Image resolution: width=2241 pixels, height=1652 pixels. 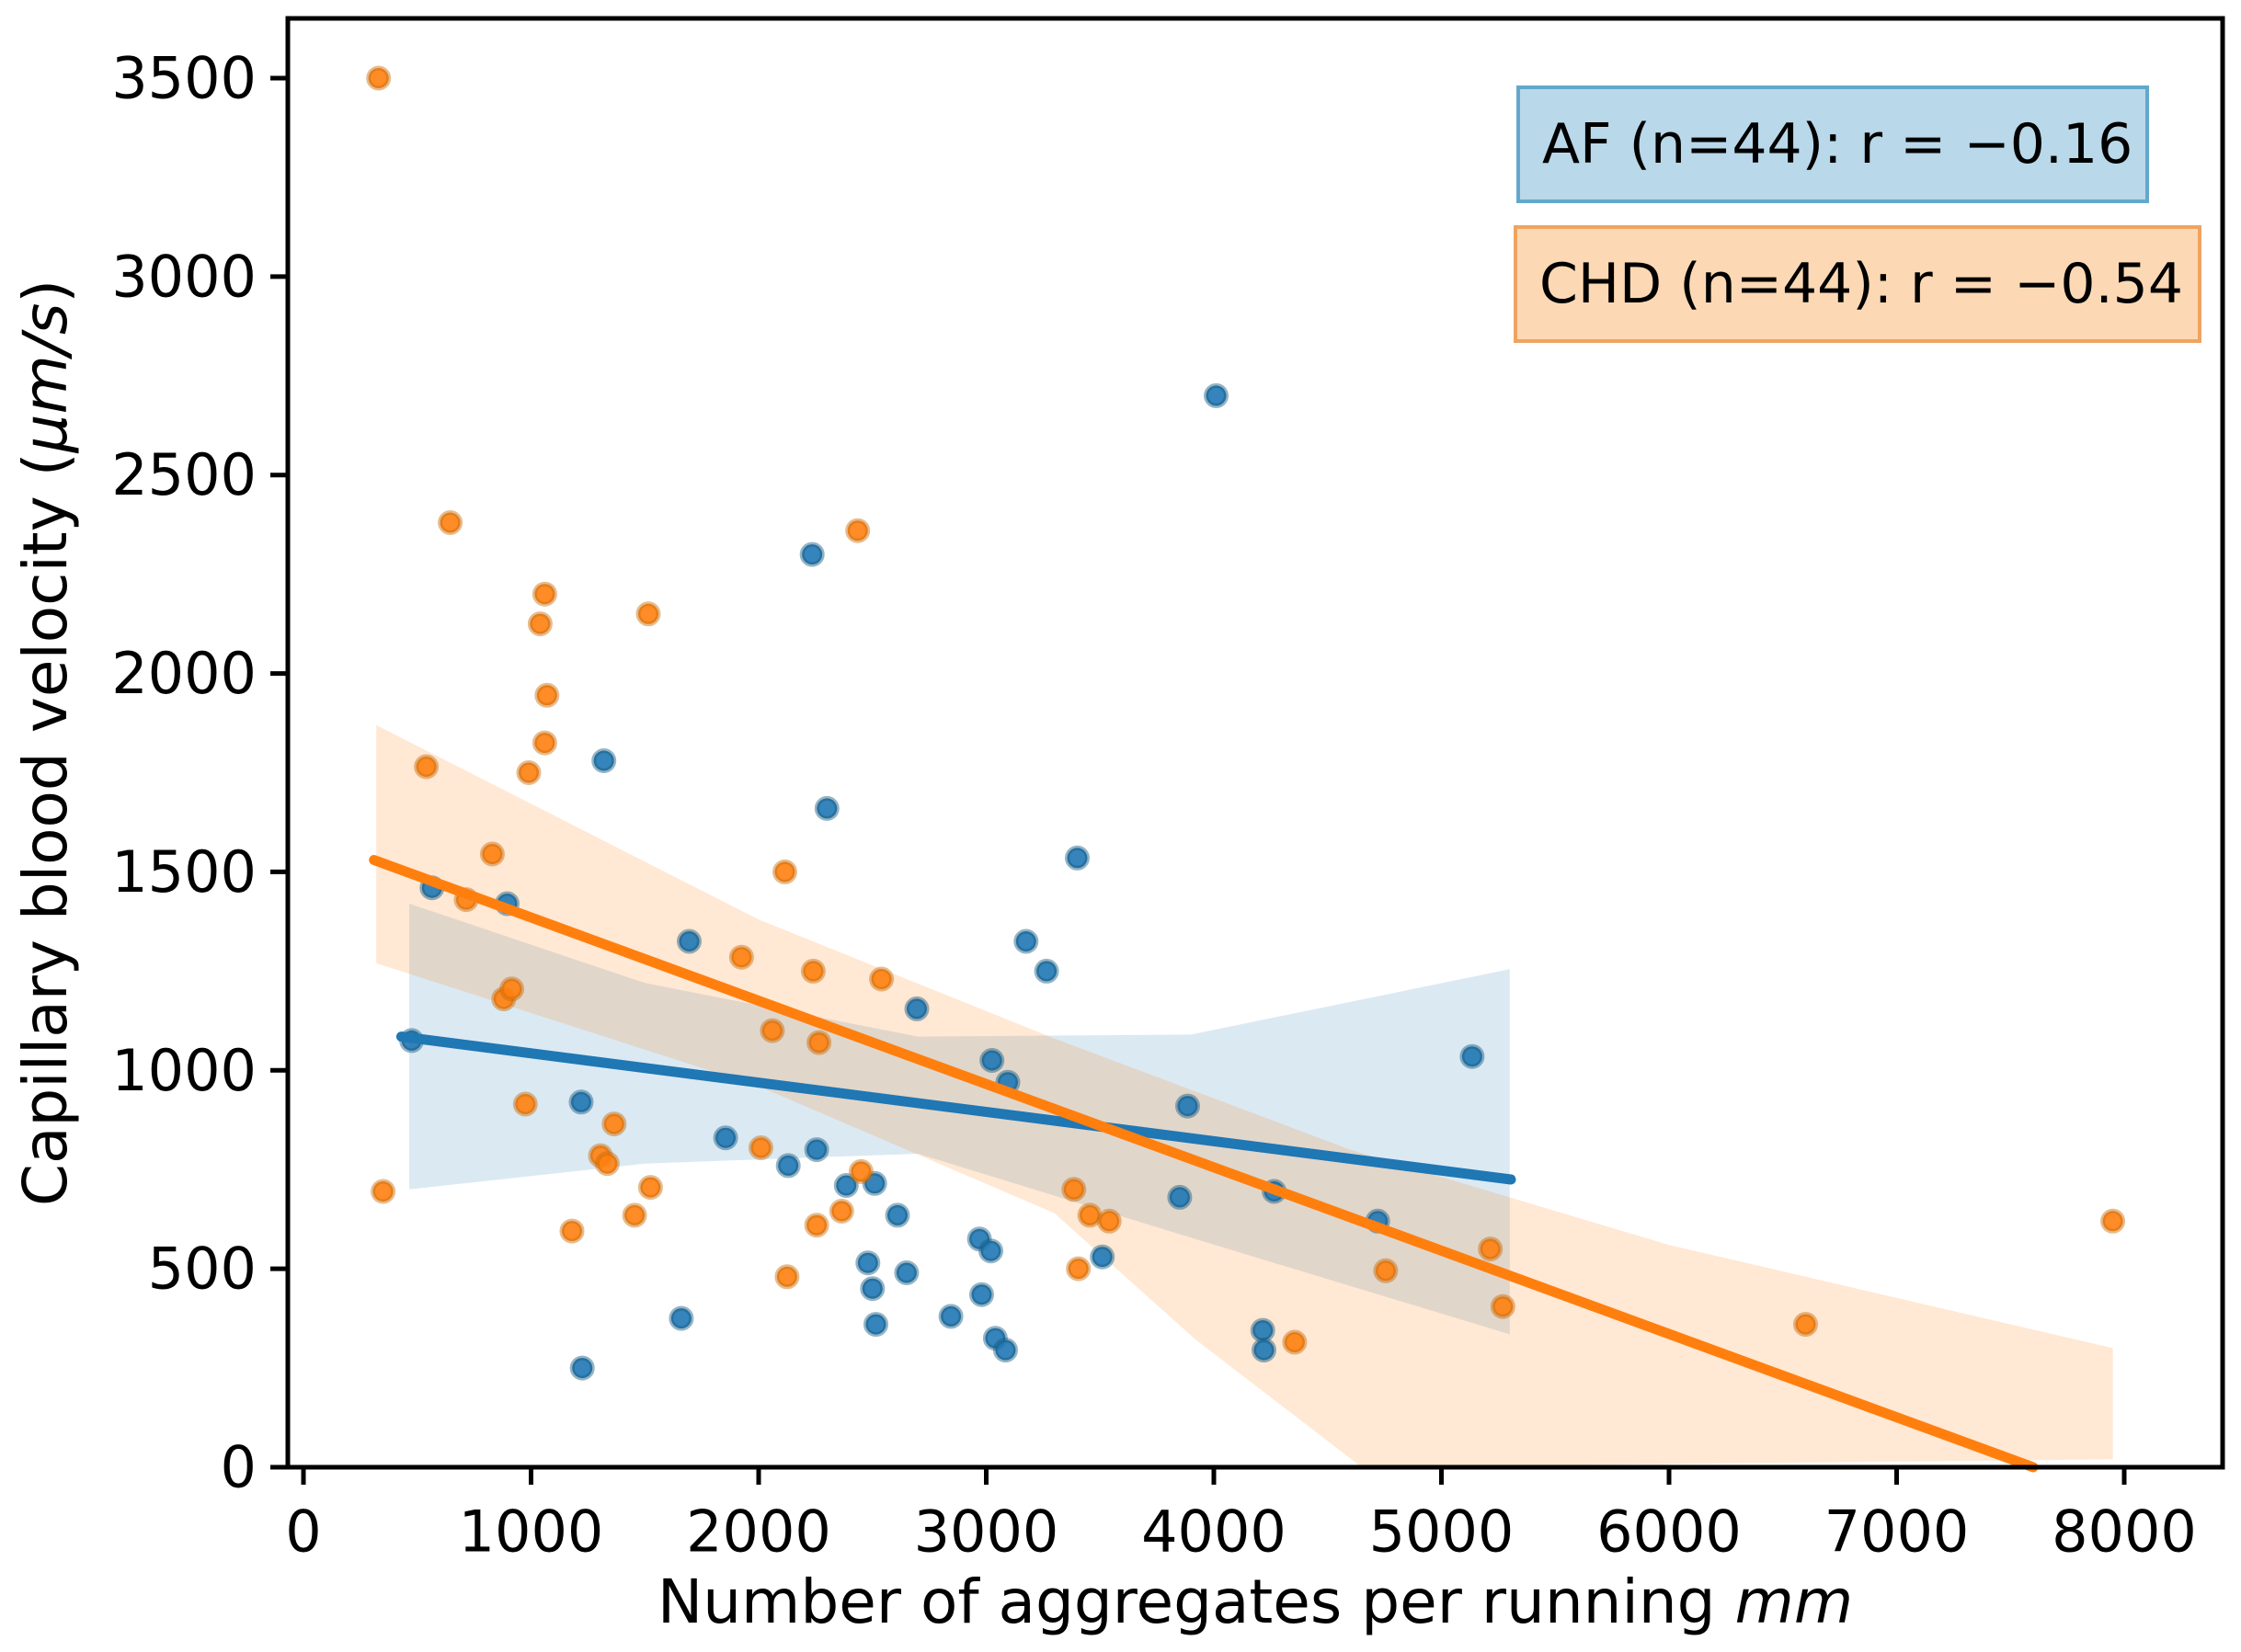 What do you see at coordinates (986, 1532) in the screenshot?
I see `x-tick-label: 3000` at bounding box center [986, 1532].